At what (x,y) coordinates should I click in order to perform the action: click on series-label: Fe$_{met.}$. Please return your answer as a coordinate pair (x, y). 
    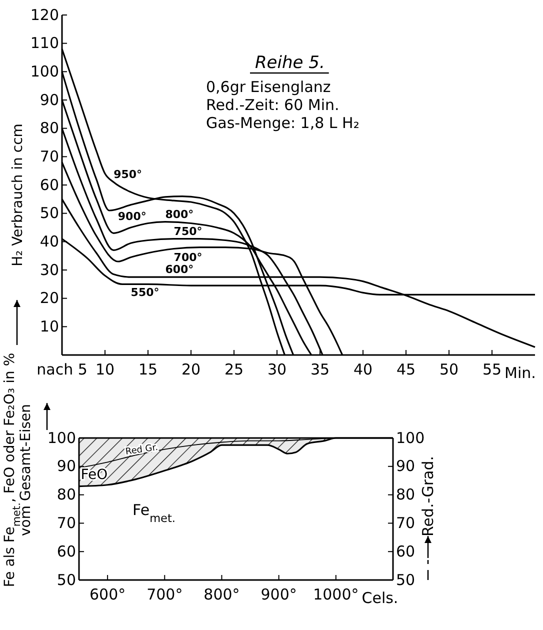
    Looking at the image, I should click on (154, 512).